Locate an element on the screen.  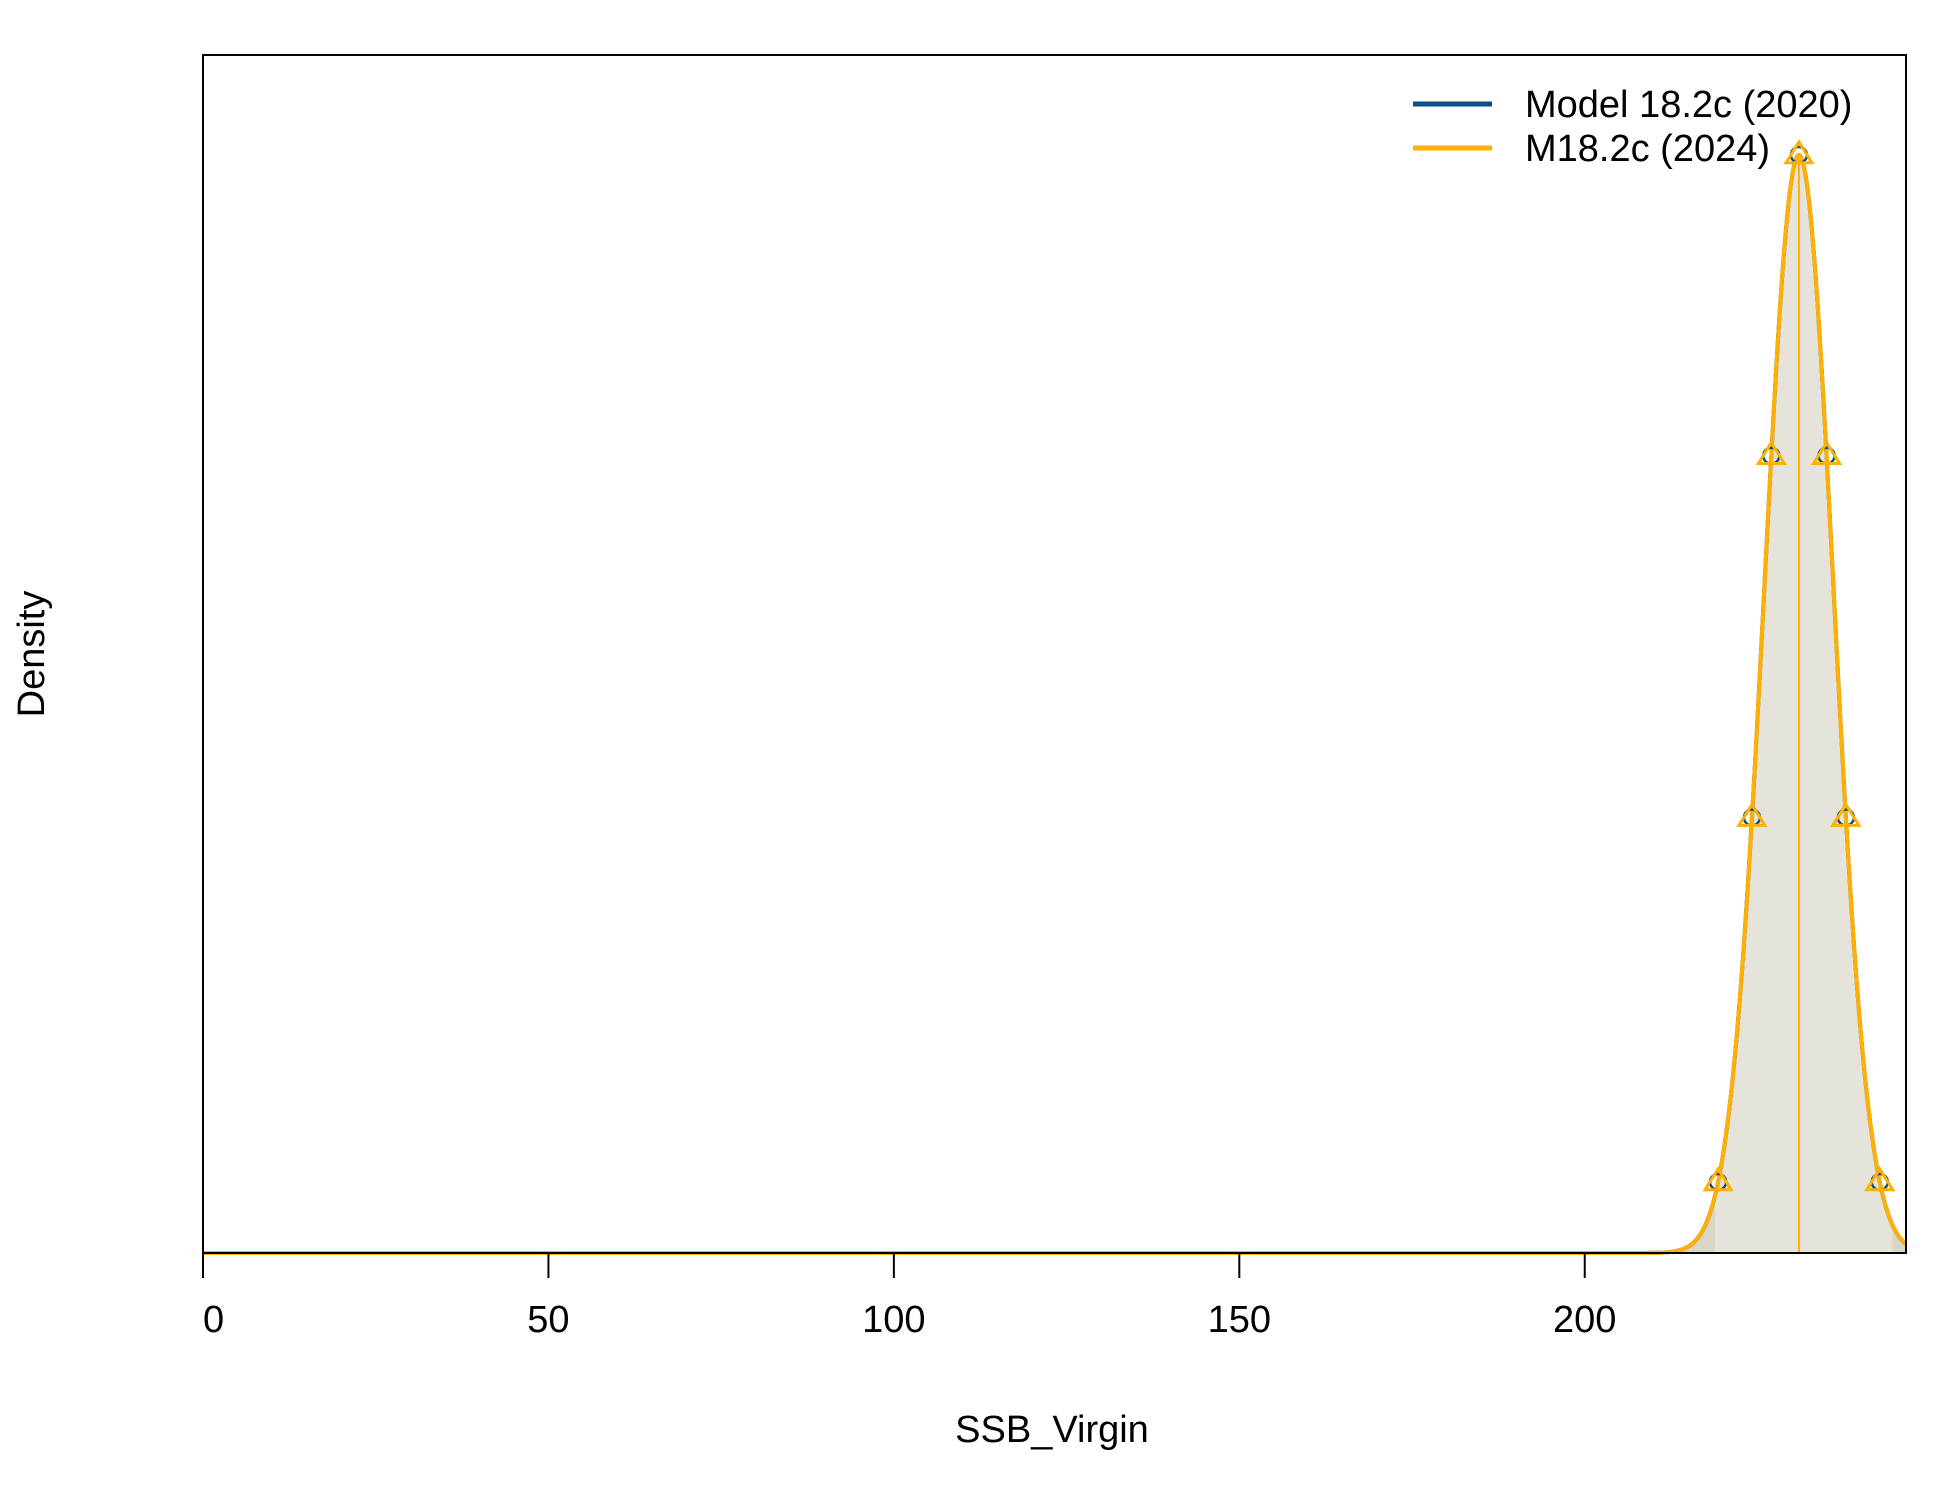
density-fill-group is located at coordinates (1762, 704).